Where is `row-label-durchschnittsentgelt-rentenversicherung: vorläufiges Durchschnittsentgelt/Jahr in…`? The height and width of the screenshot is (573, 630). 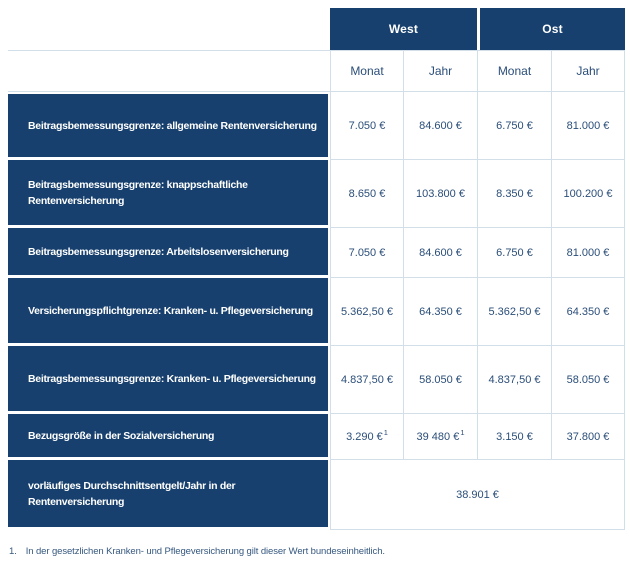
row-label-durchschnittsentgelt-rentenversicherung: vorläufiges Durchschnittsentgelt/Jahr in… is located at coordinates (169, 495).